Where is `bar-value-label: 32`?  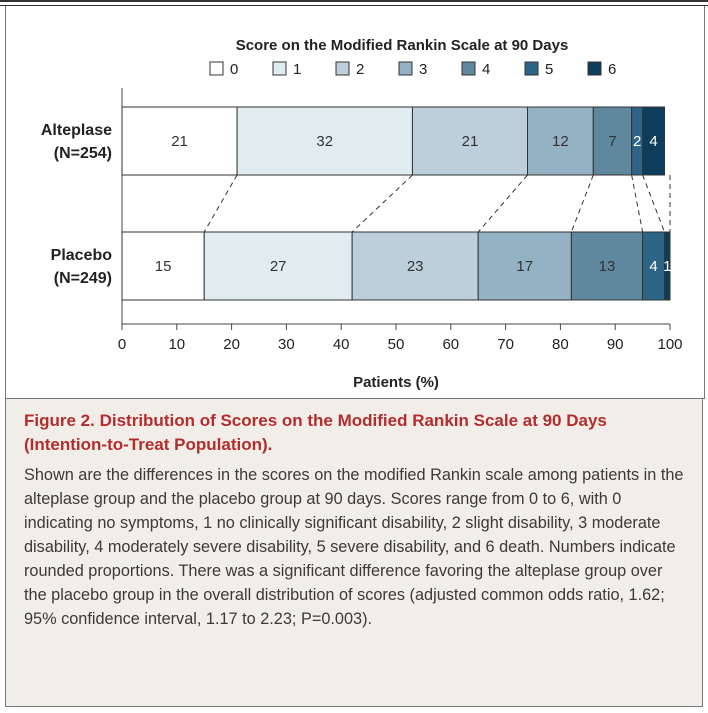
bar-value-label: 32 is located at coordinates (324, 141).